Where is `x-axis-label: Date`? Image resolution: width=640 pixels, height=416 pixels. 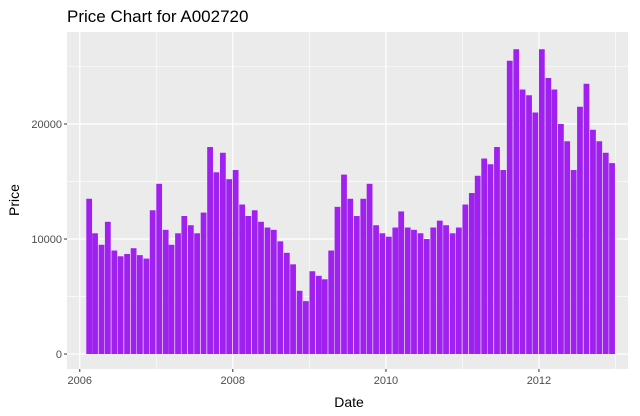 x-axis-label: Date is located at coordinates (349, 402).